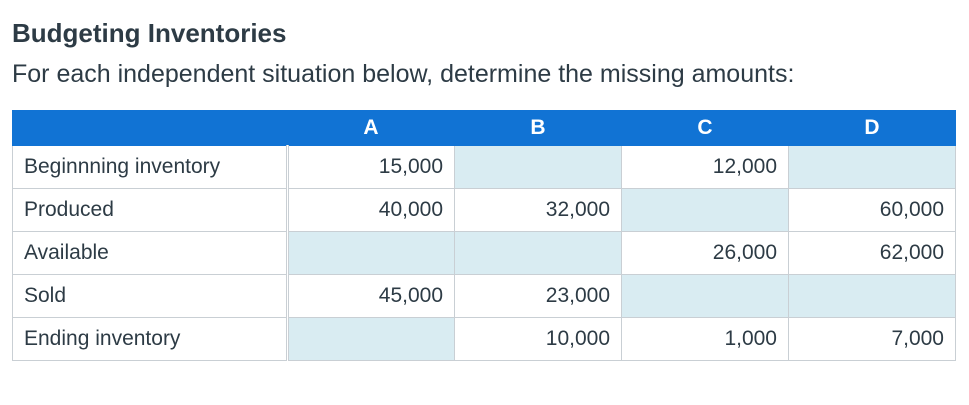 The height and width of the screenshot is (405, 969). I want to click on cell-sold-d, so click(872, 296).